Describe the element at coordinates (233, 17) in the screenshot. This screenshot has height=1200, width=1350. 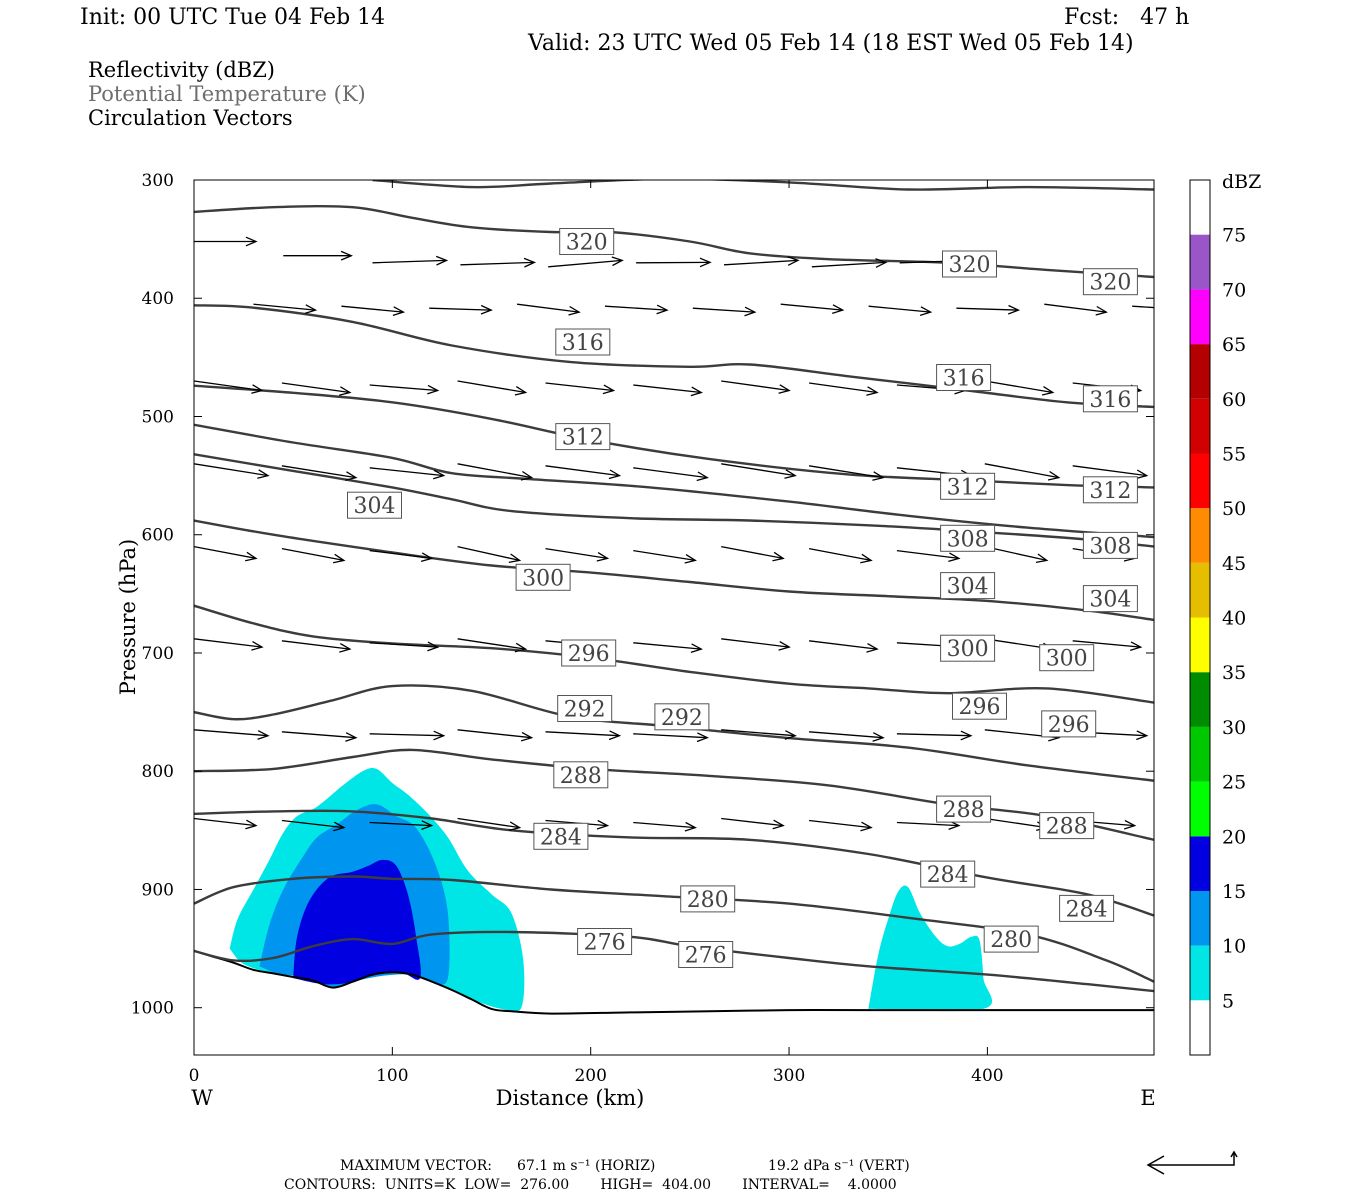
I see `init-time: Init: 00 UTC Tue 04 Feb 14` at that location.